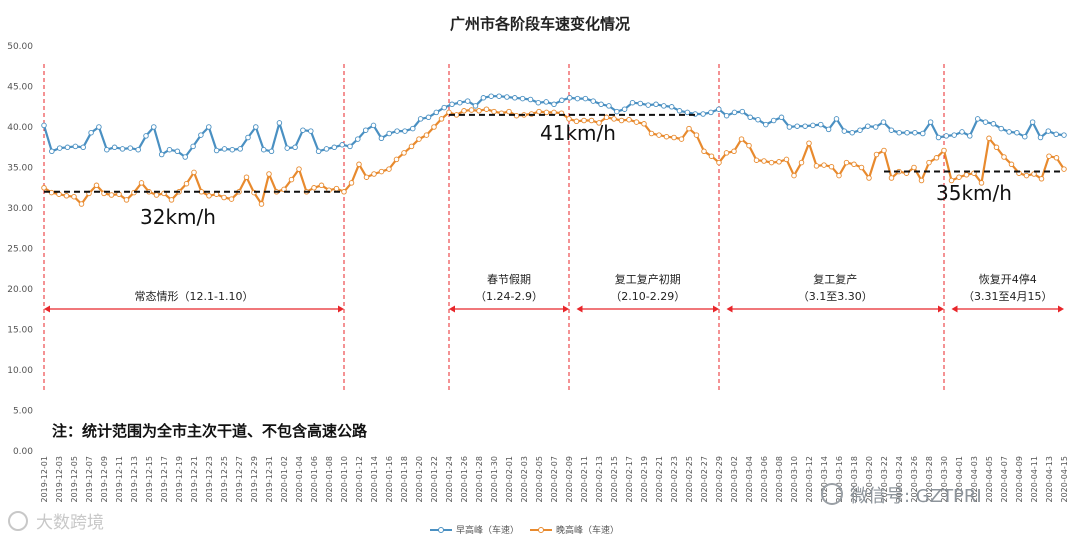 Image resolution: width=1080 pixels, height=544 pixels. What do you see at coordinates (164, 479) in the screenshot?
I see `x-tick-label: 2019-12-17` at bounding box center [164, 479].